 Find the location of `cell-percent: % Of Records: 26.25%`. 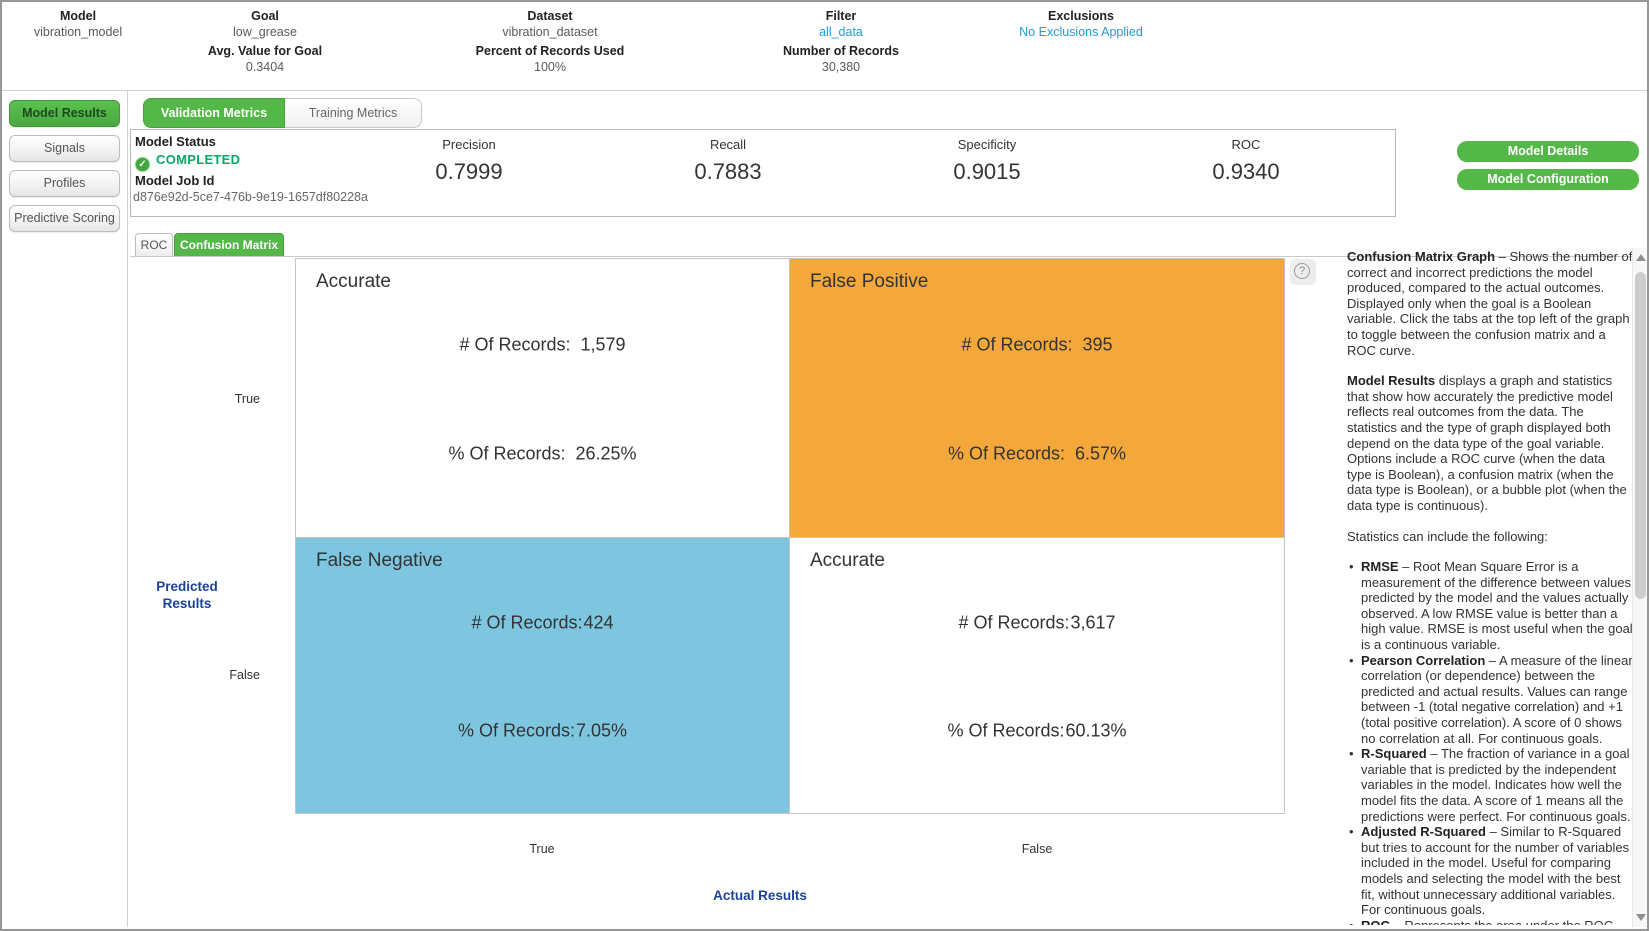

cell-percent: % Of Records: 26.25% is located at coordinates (542, 453).